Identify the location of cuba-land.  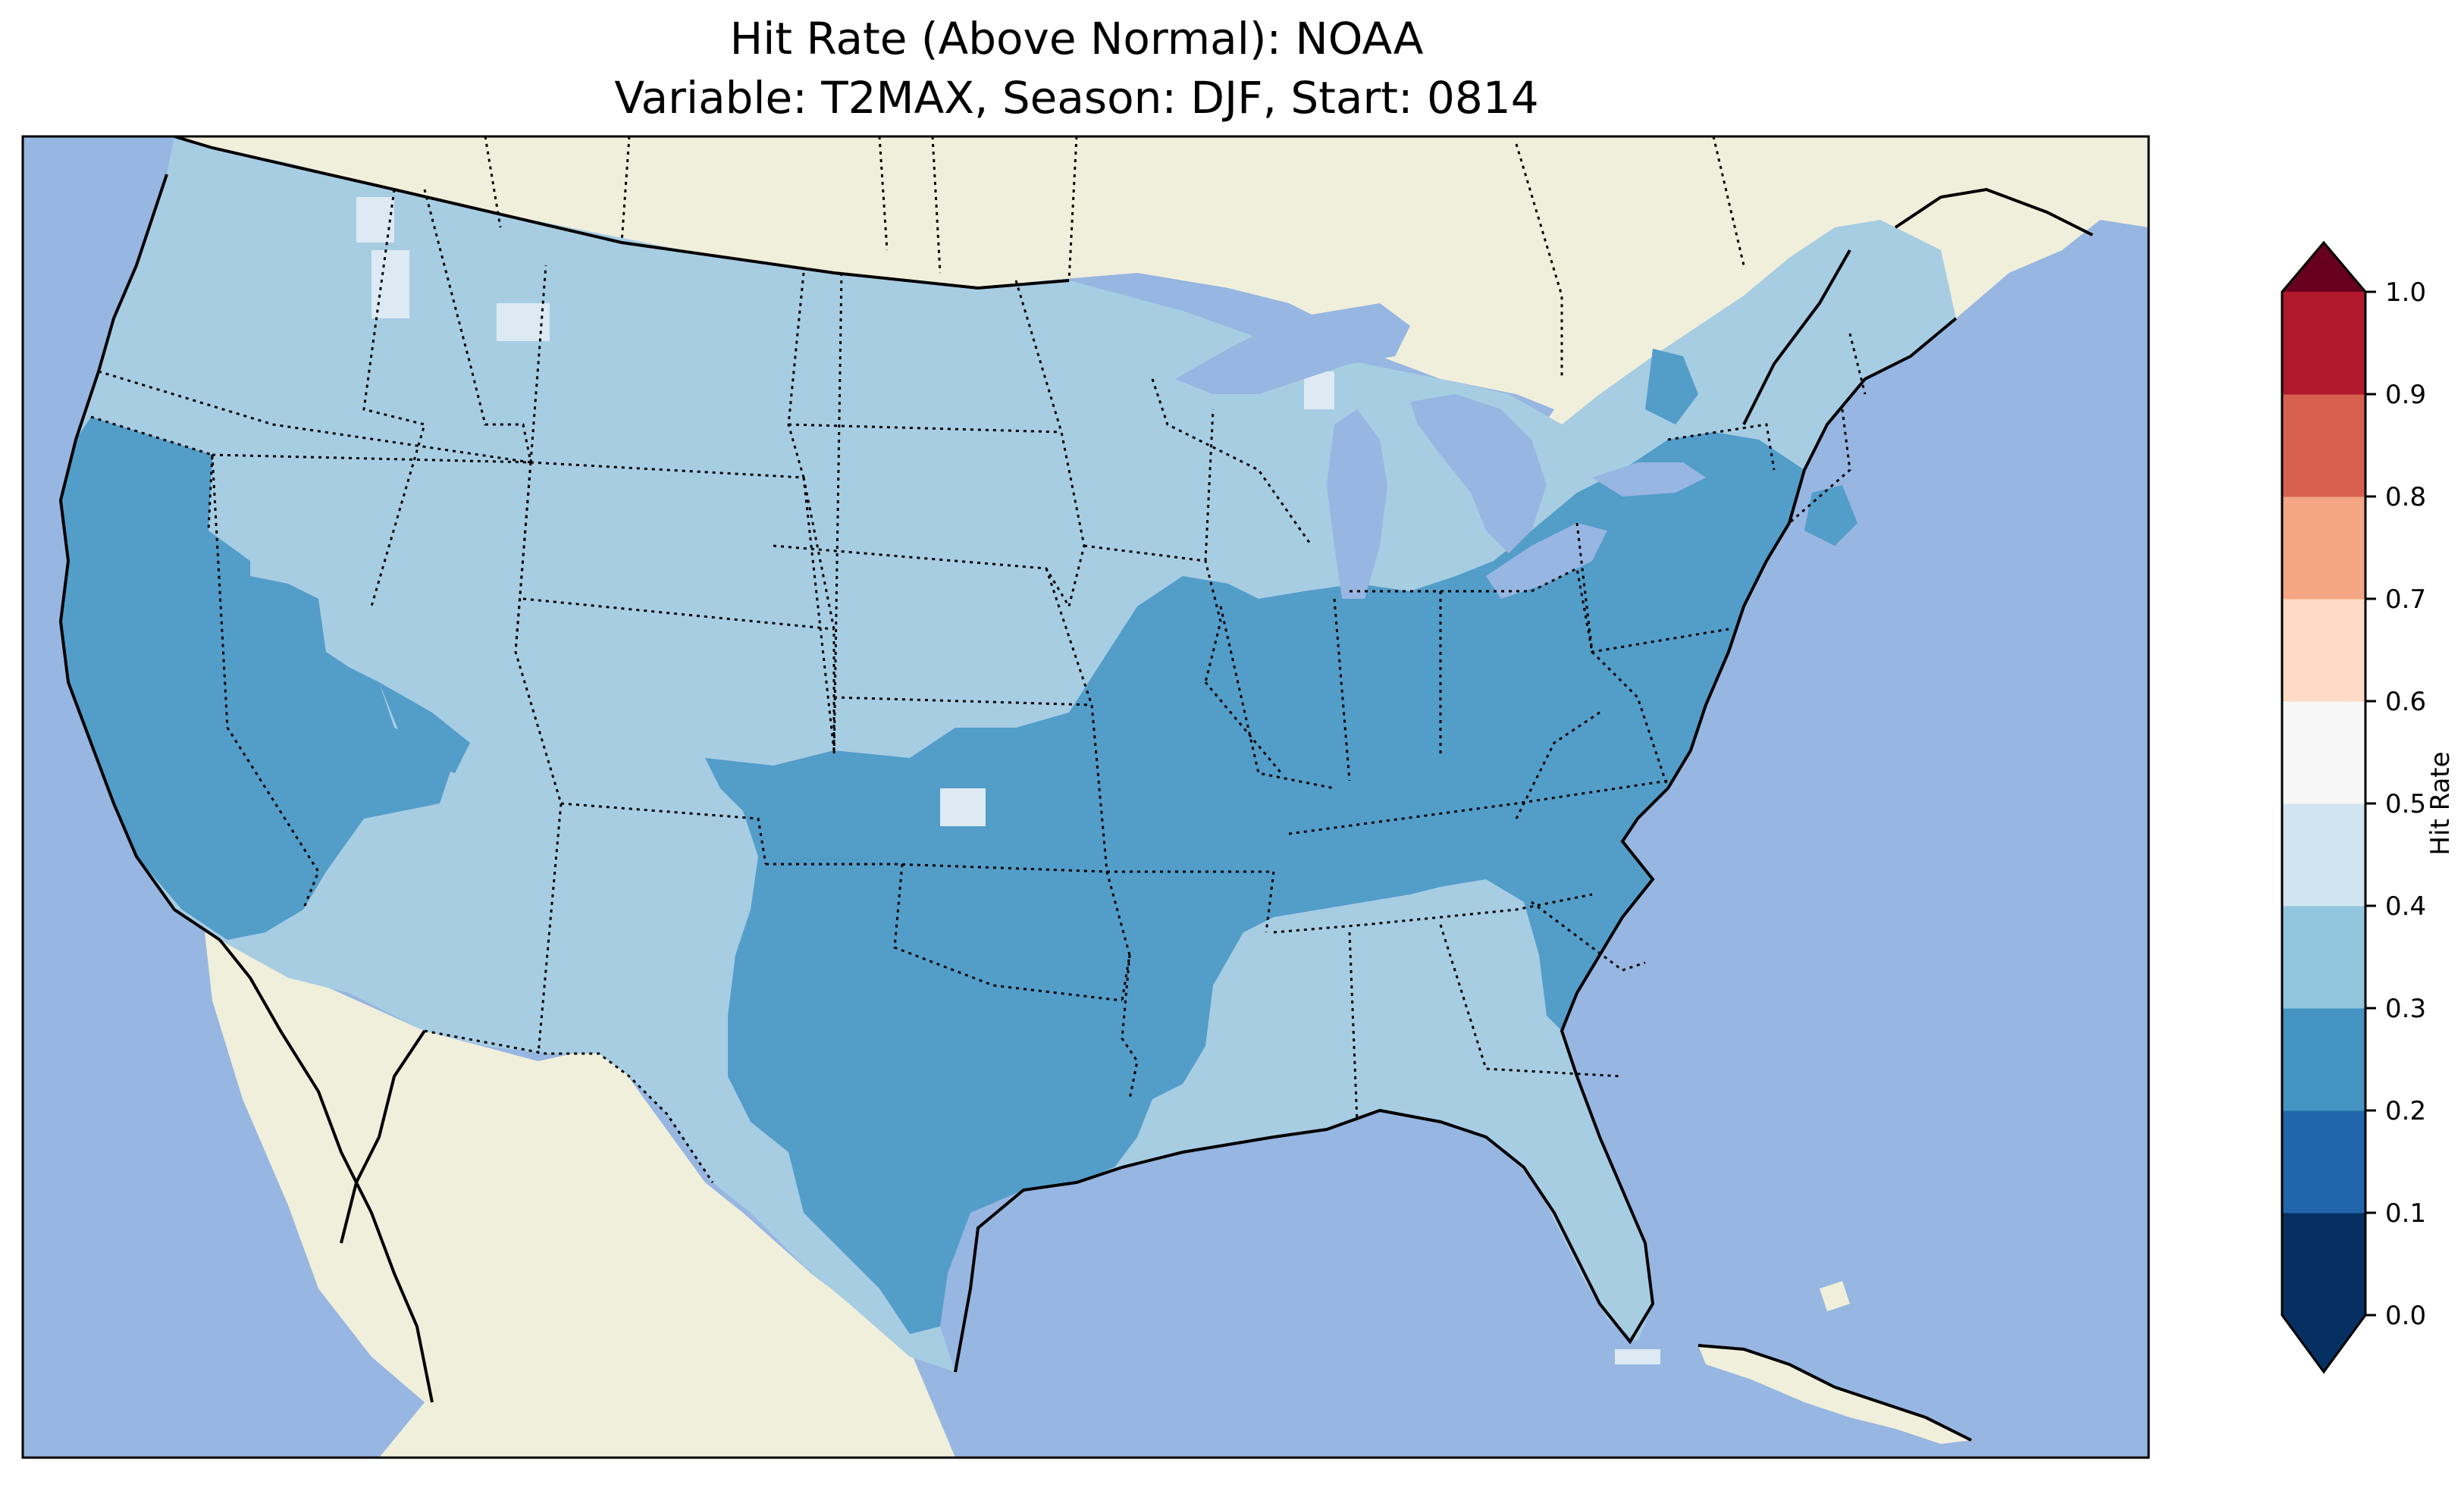
(1835, 1394).